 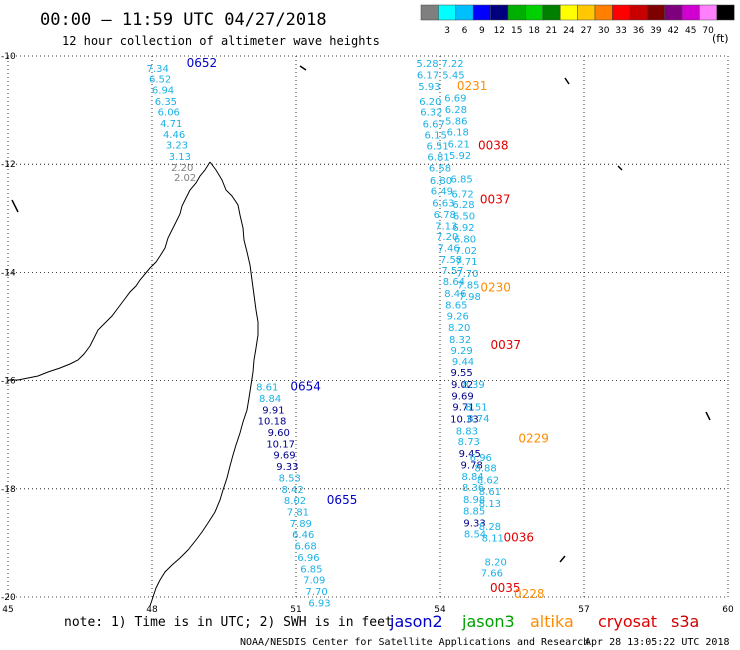 What do you see at coordinates (488, 621) in the screenshot?
I see `sat-legend-jason3: jason3` at bounding box center [488, 621].